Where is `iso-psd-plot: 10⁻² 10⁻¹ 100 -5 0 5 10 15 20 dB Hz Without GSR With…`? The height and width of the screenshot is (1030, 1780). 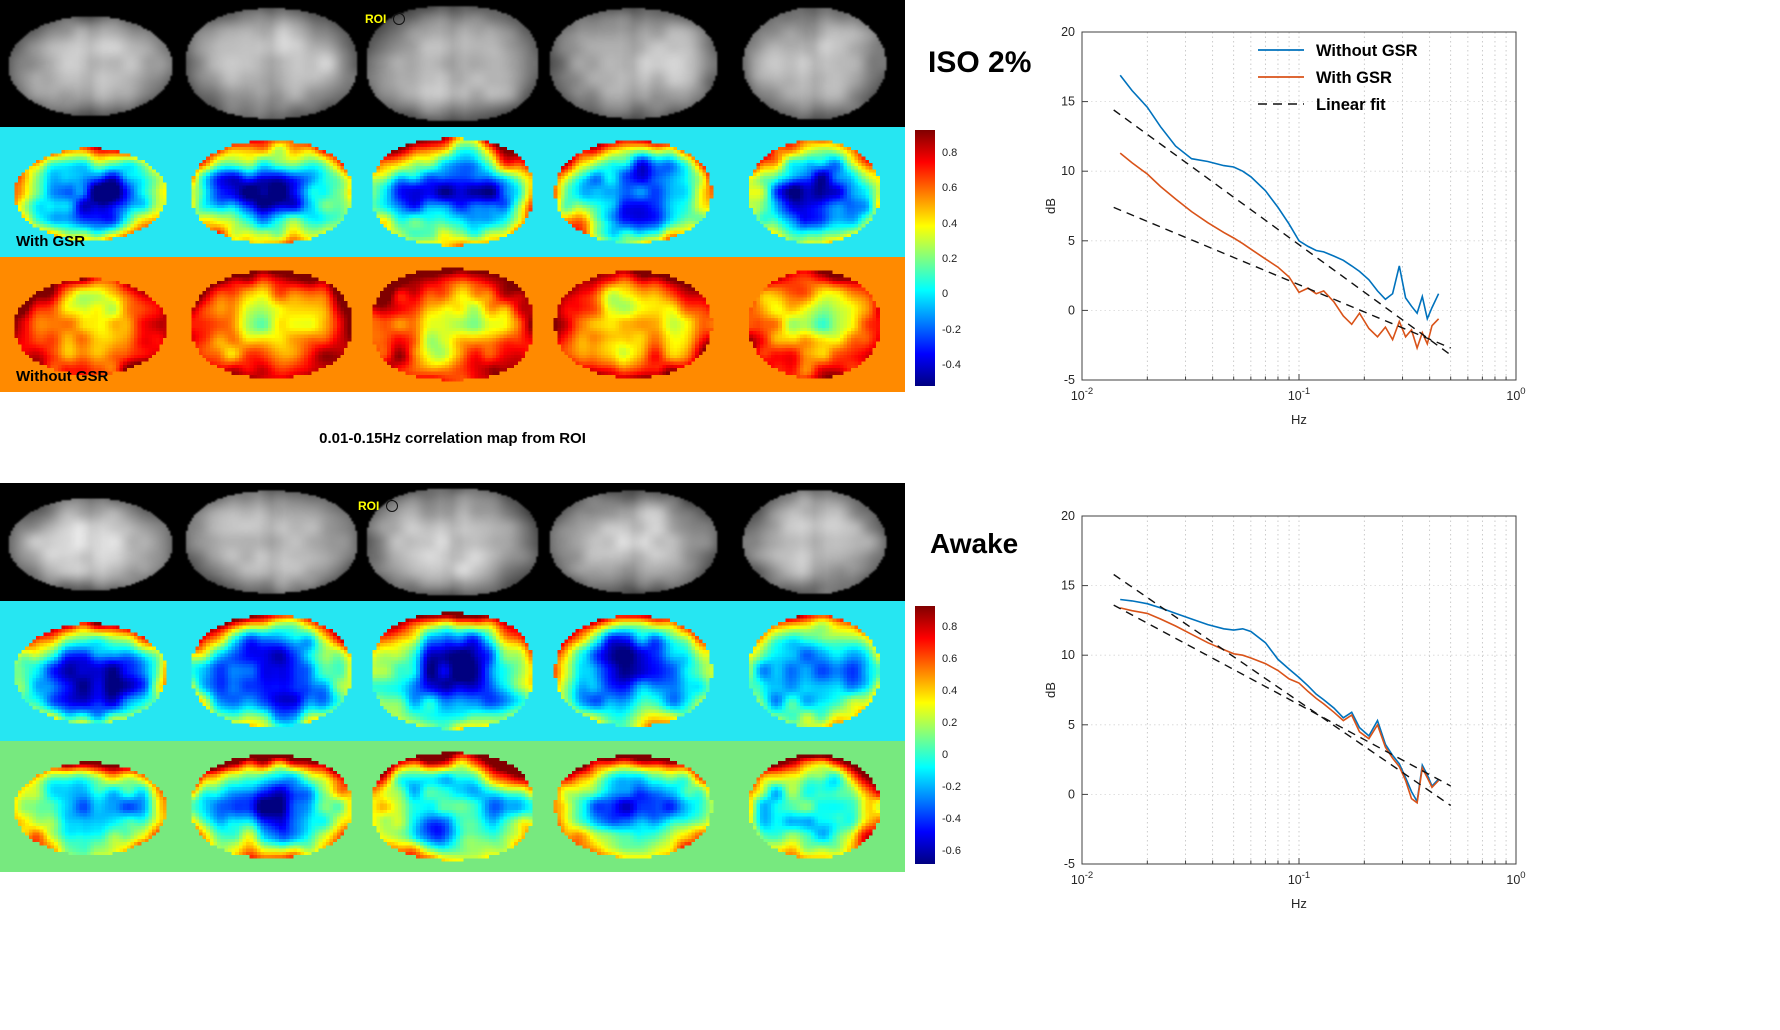
iso-psd-plot: 10⁻² 10⁻¹ 100 -5 0 5 10 15 20 dB Hz Without GSR With… is located at coordinates (1284, 226).